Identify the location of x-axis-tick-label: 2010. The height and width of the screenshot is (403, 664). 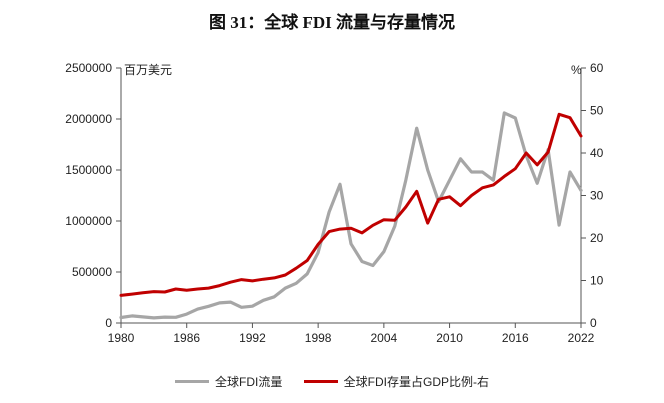
(449, 338).